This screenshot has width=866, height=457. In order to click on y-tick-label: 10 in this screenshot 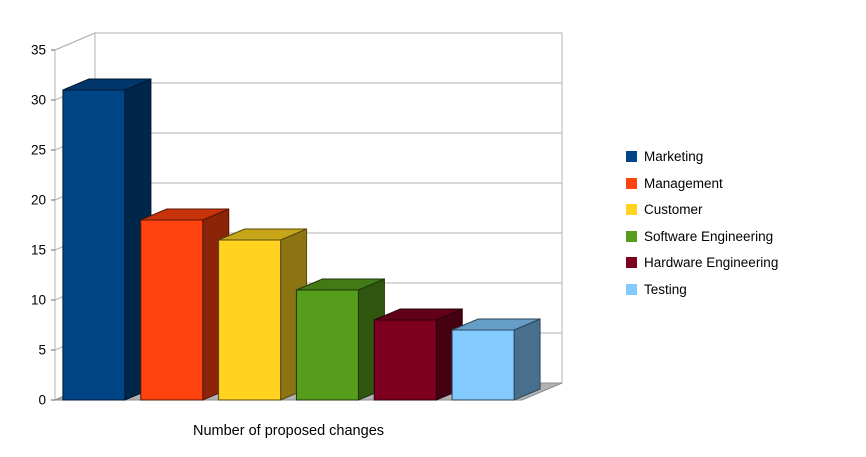, I will do `click(38, 300)`.